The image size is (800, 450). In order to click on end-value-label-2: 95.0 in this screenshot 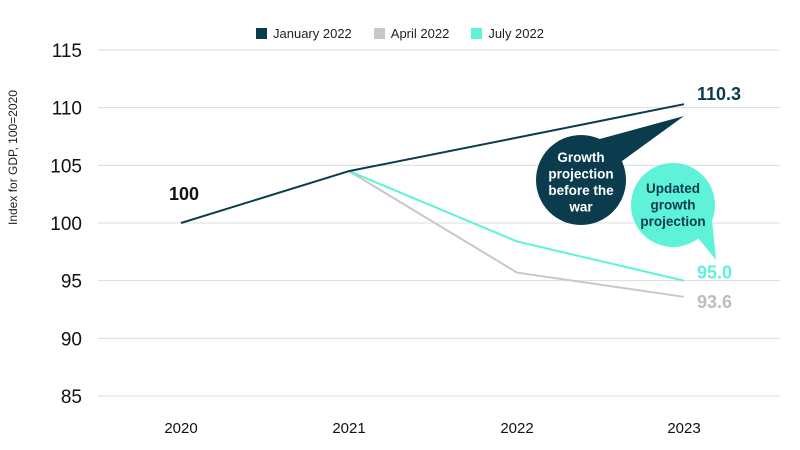, I will do `click(714, 273)`.